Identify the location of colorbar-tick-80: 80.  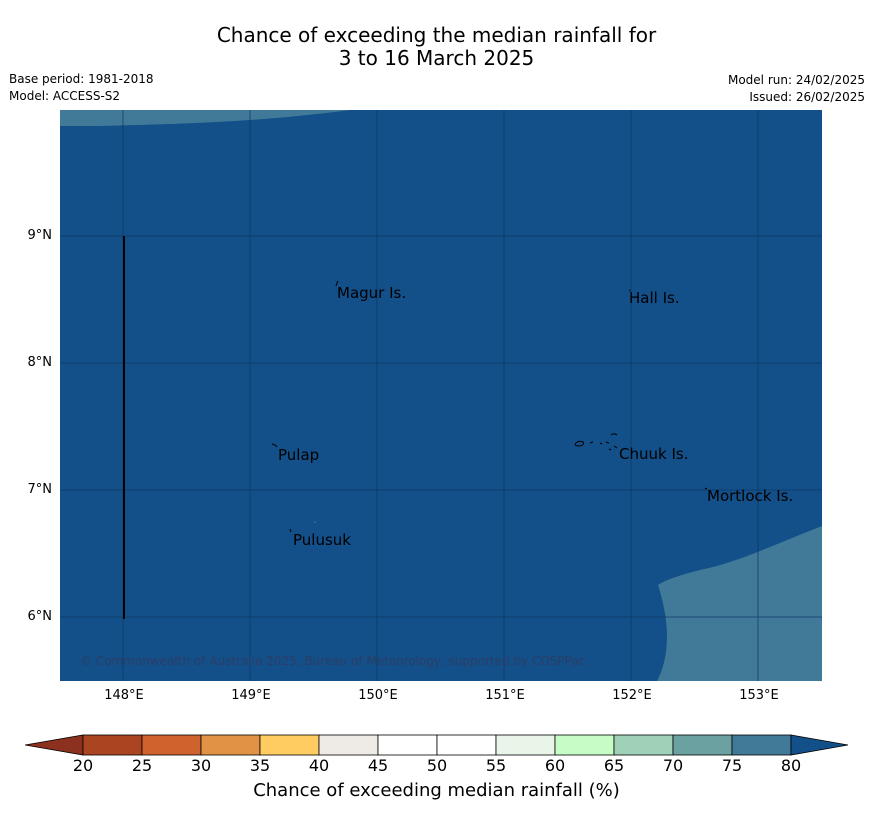
(791, 765).